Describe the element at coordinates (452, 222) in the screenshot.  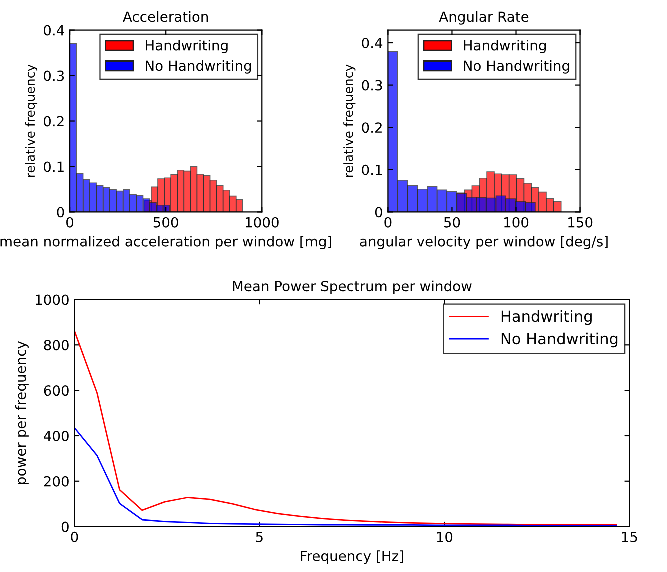
I see `x-tick-label: 50` at that location.